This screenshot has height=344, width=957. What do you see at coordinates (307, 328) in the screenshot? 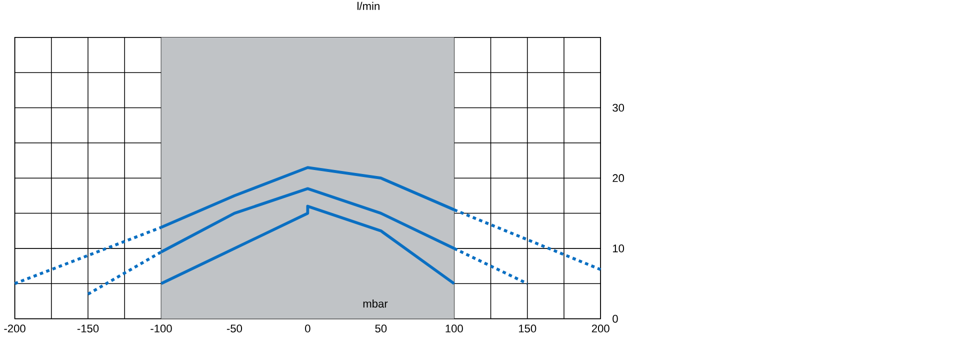
I see `x-tick-label: 0` at bounding box center [307, 328].